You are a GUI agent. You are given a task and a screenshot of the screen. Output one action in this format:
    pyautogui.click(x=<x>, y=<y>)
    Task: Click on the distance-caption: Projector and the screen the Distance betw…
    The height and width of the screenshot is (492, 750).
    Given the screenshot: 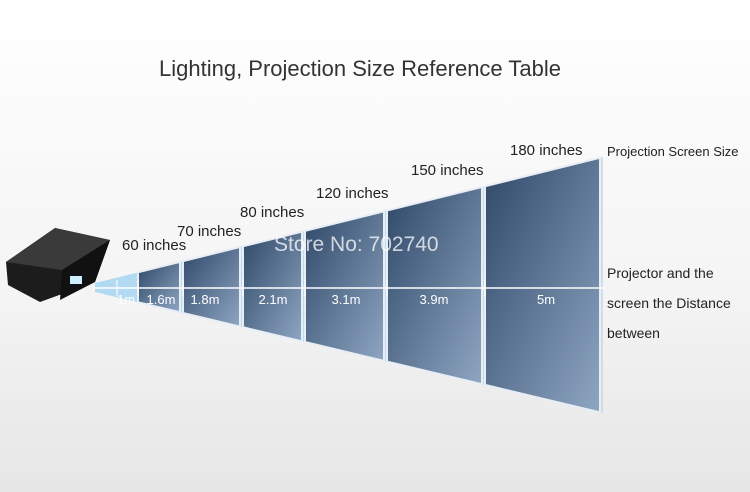 What is the action you would take?
    pyautogui.click(x=669, y=303)
    